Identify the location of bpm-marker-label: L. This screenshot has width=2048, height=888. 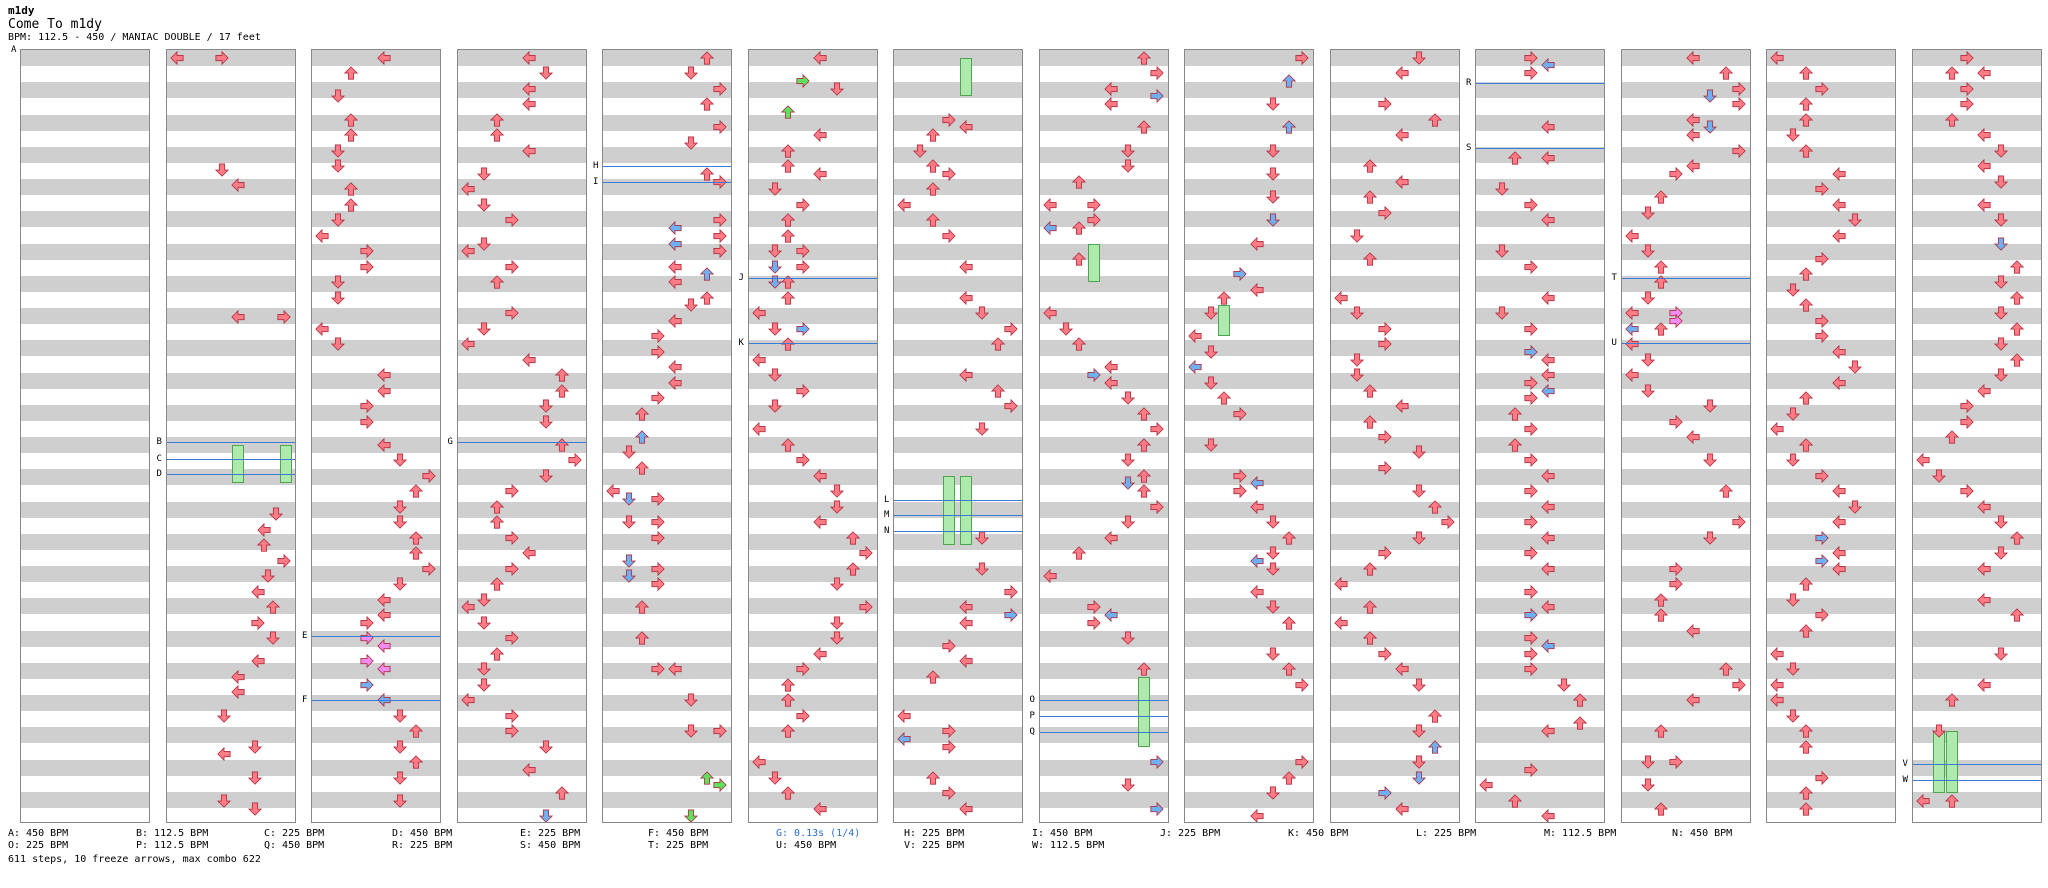
(887, 499).